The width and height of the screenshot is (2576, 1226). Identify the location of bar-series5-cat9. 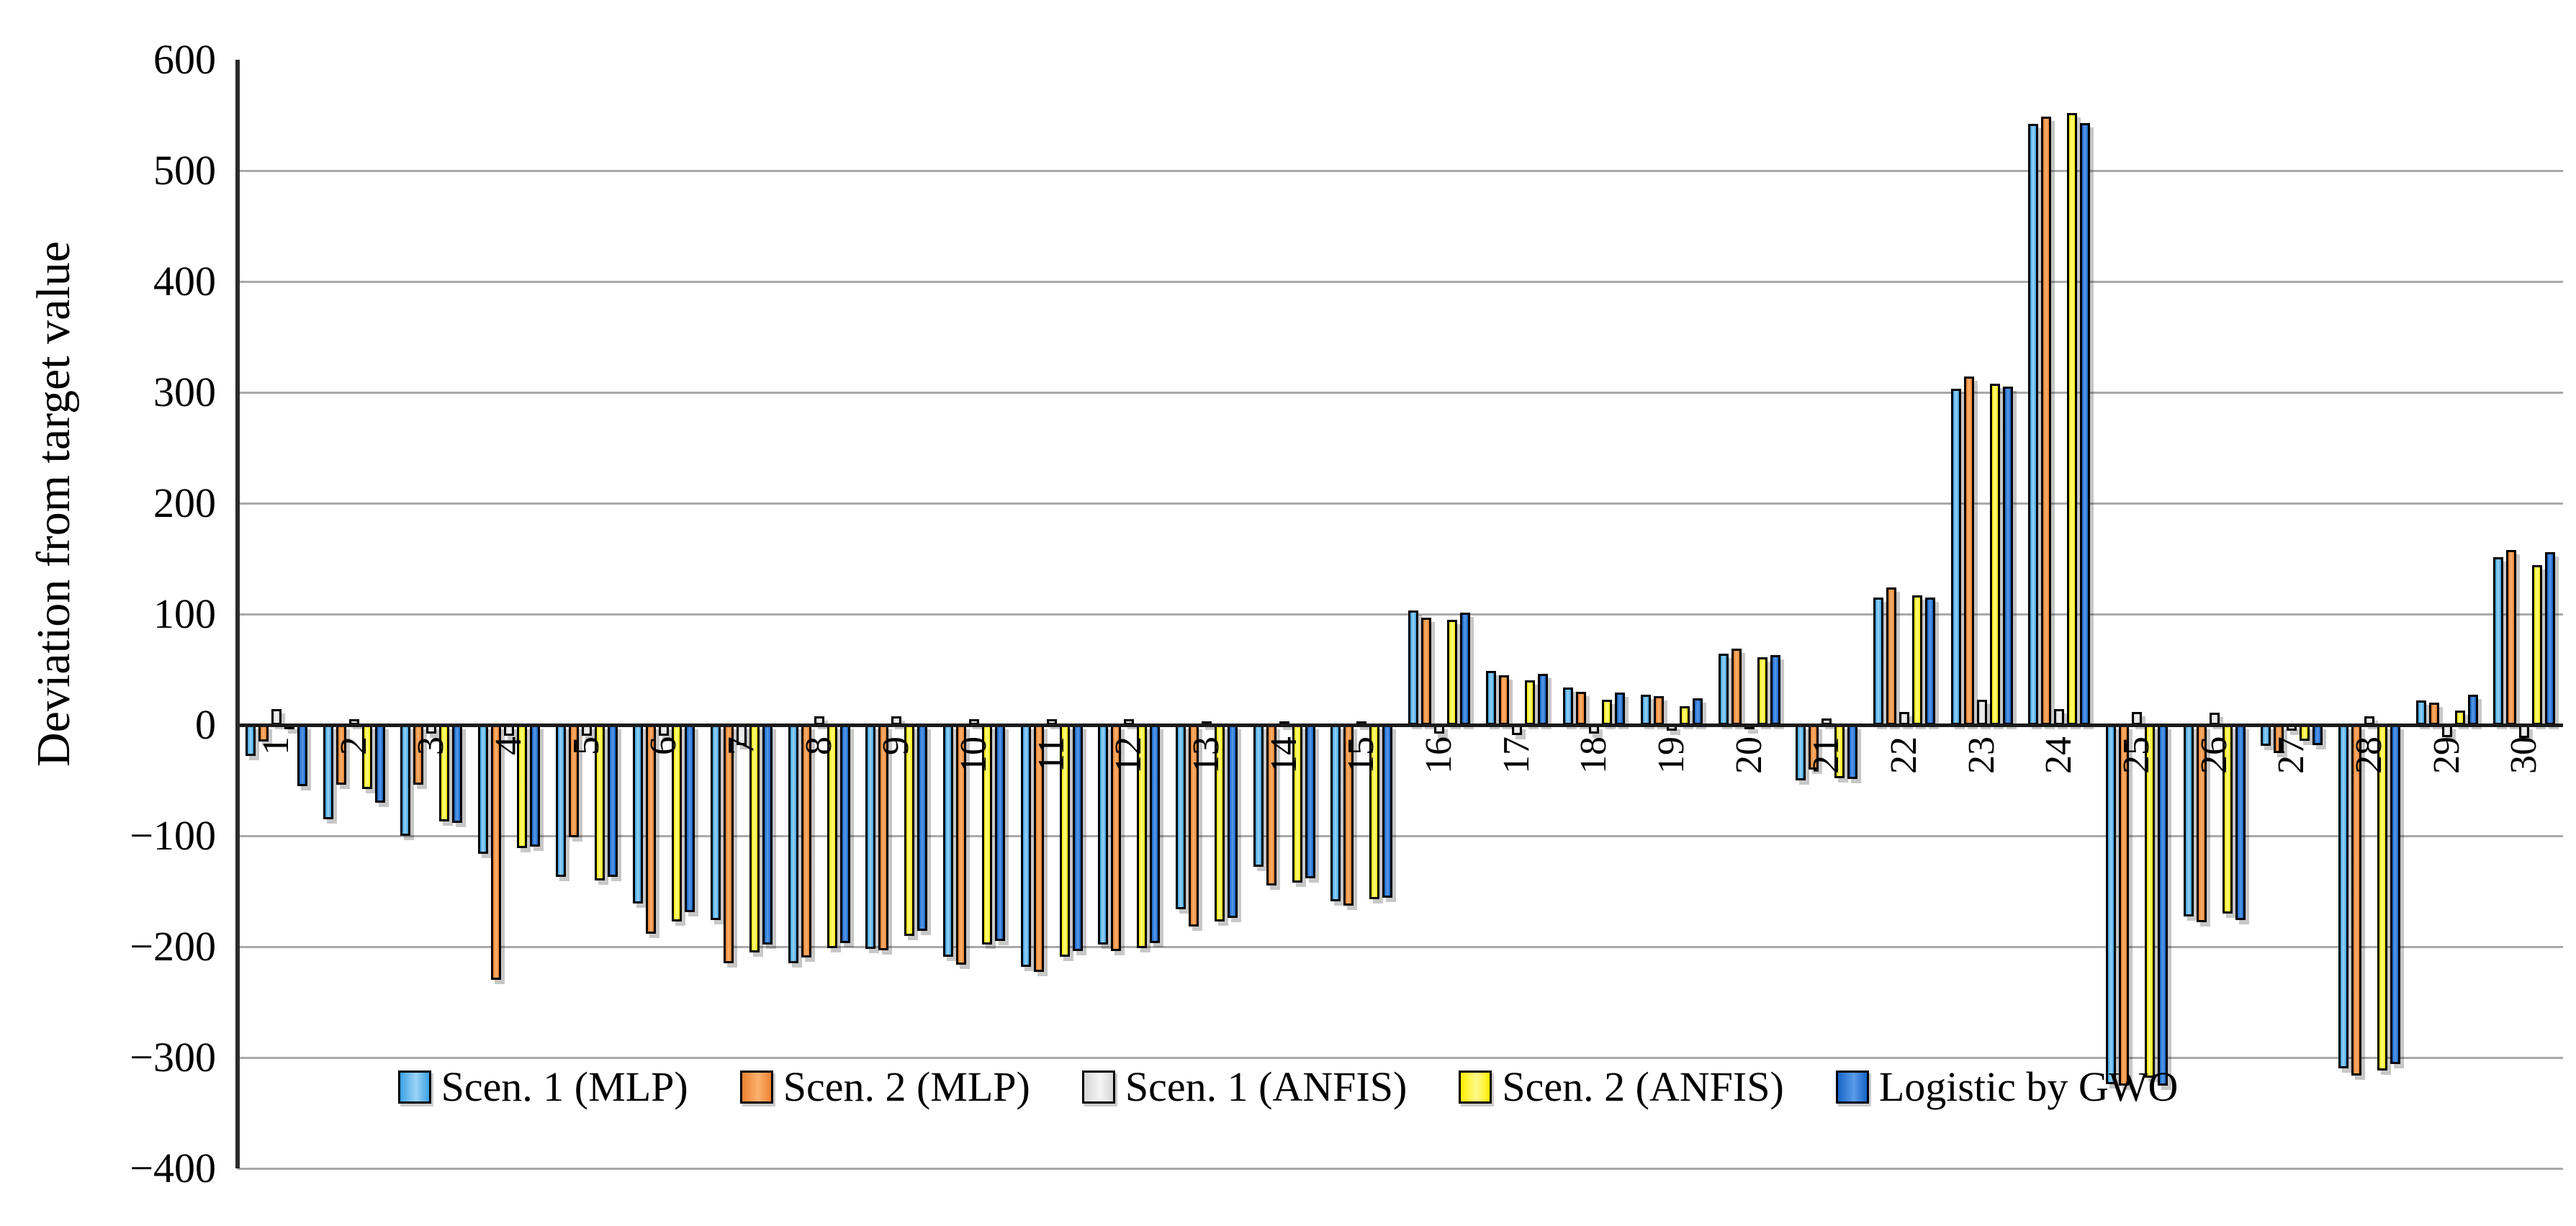
(922, 828).